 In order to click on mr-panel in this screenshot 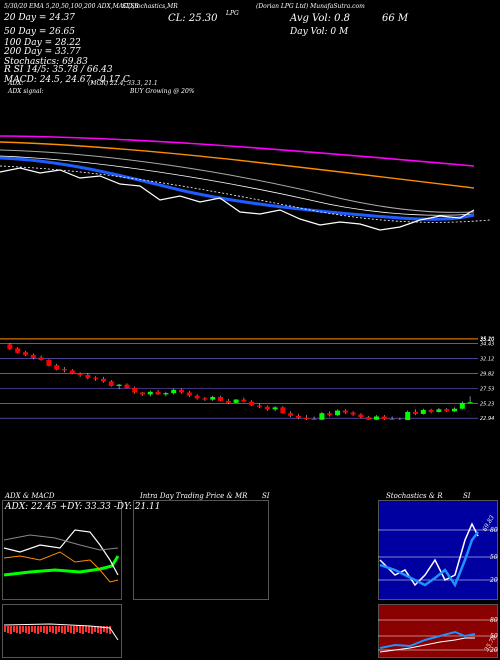, I will do `click(201, 550)`.